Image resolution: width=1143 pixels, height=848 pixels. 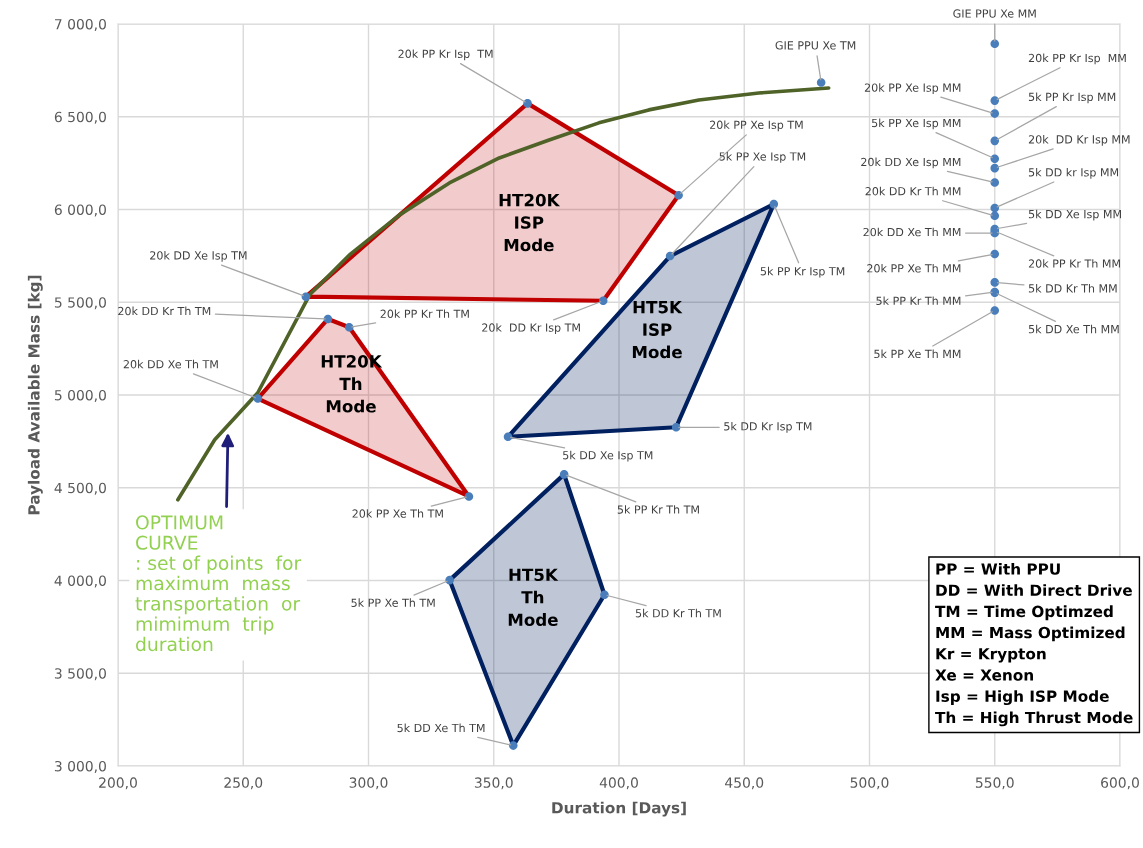 I want to click on annotation: 5k PP Kr Isp MM, so click(x=1072, y=98).